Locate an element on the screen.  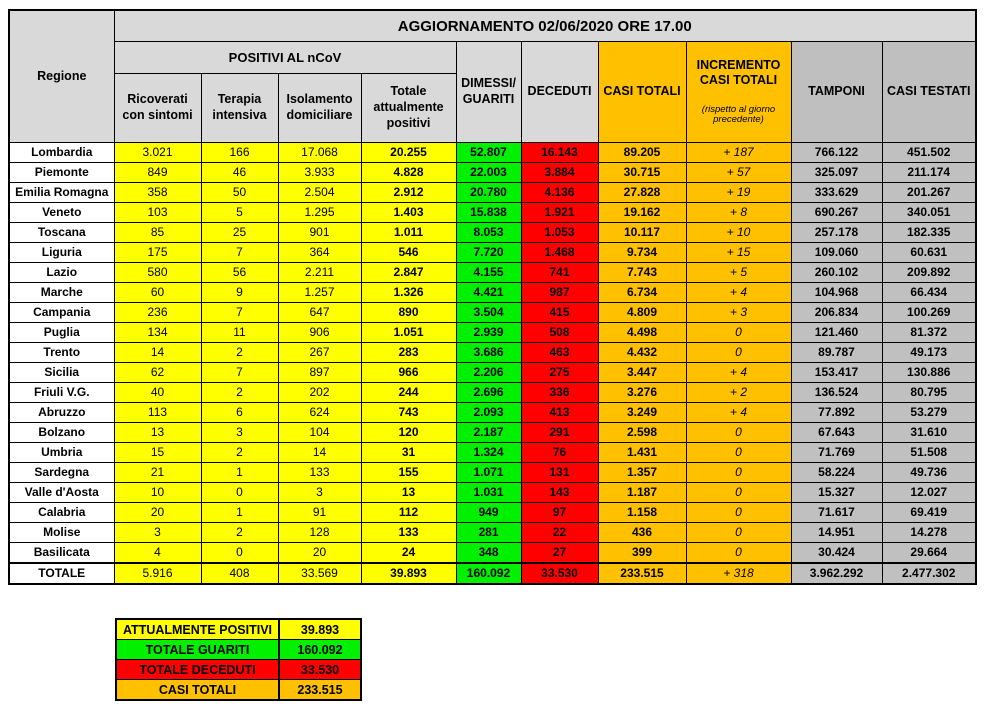
cell-terapia: 0 is located at coordinates (239, 492).